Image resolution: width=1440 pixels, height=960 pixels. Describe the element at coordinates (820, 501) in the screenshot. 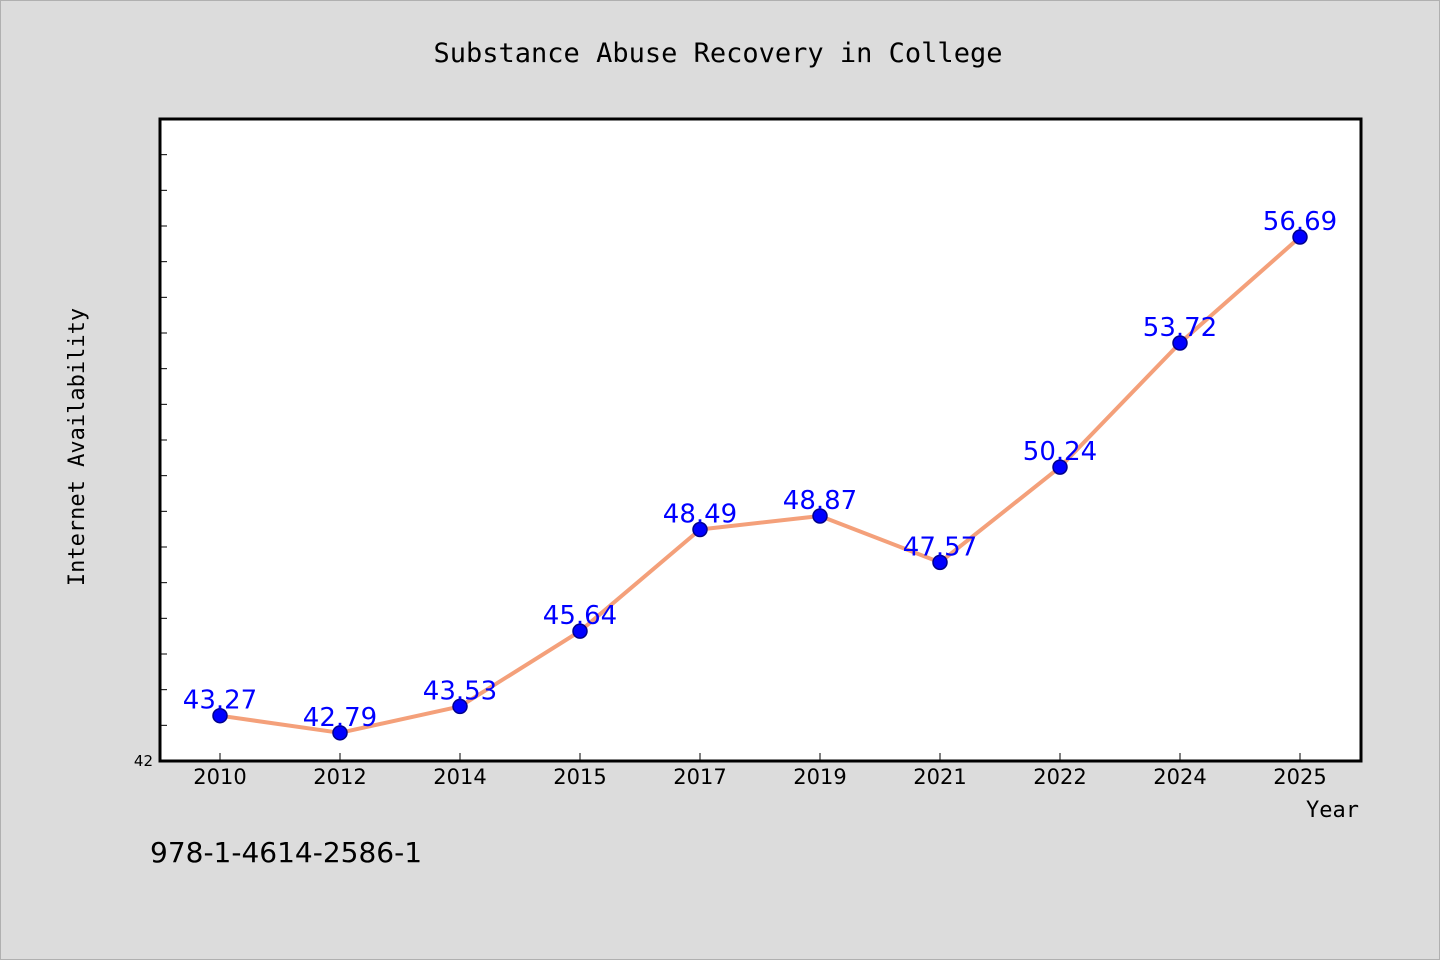

I see `data-label: 48.87` at that location.